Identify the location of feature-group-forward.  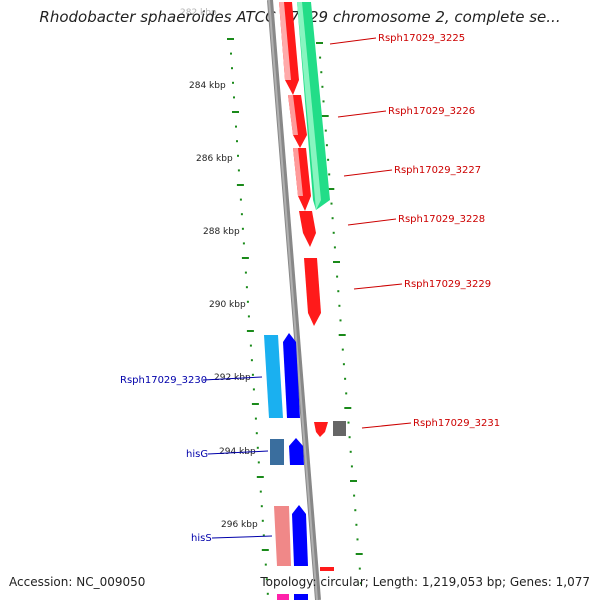
(312, 286).